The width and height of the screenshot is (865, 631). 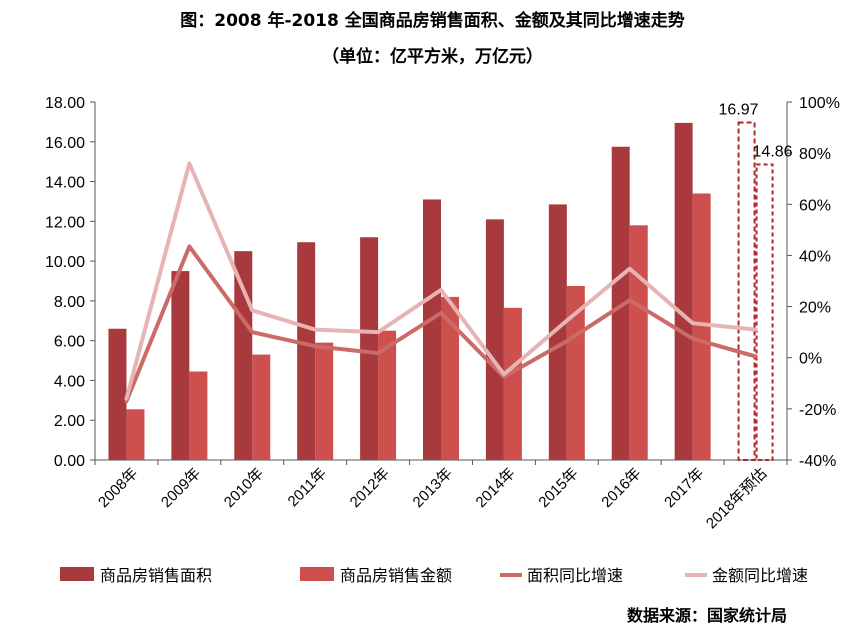 I want to click on right-tick-label: 0%, so click(x=810, y=359).